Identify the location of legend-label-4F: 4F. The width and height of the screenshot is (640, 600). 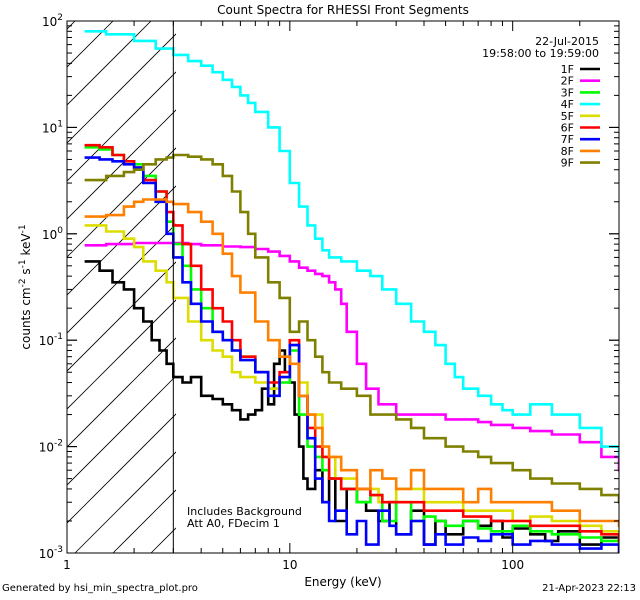
(567, 104).